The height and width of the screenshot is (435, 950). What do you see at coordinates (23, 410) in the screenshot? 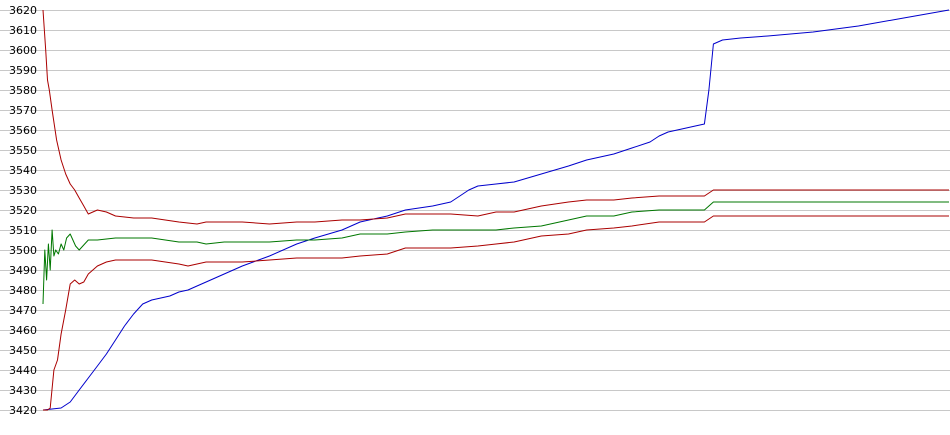
I see `y-tick-label: 3420` at bounding box center [23, 410].